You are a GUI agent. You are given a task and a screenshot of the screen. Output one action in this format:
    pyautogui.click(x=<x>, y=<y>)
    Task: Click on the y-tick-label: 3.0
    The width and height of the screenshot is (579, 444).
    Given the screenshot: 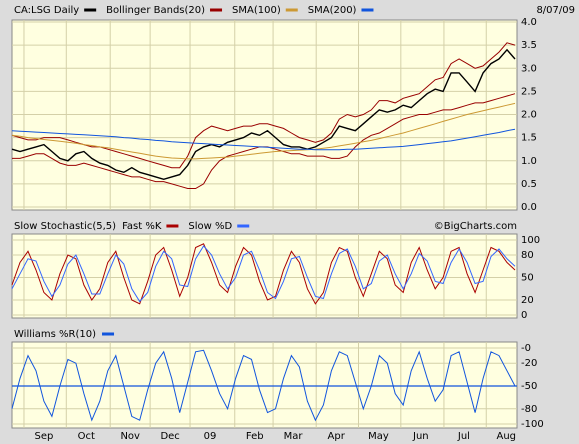 What is the action you would take?
    pyautogui.click(x=529, y=68)
    